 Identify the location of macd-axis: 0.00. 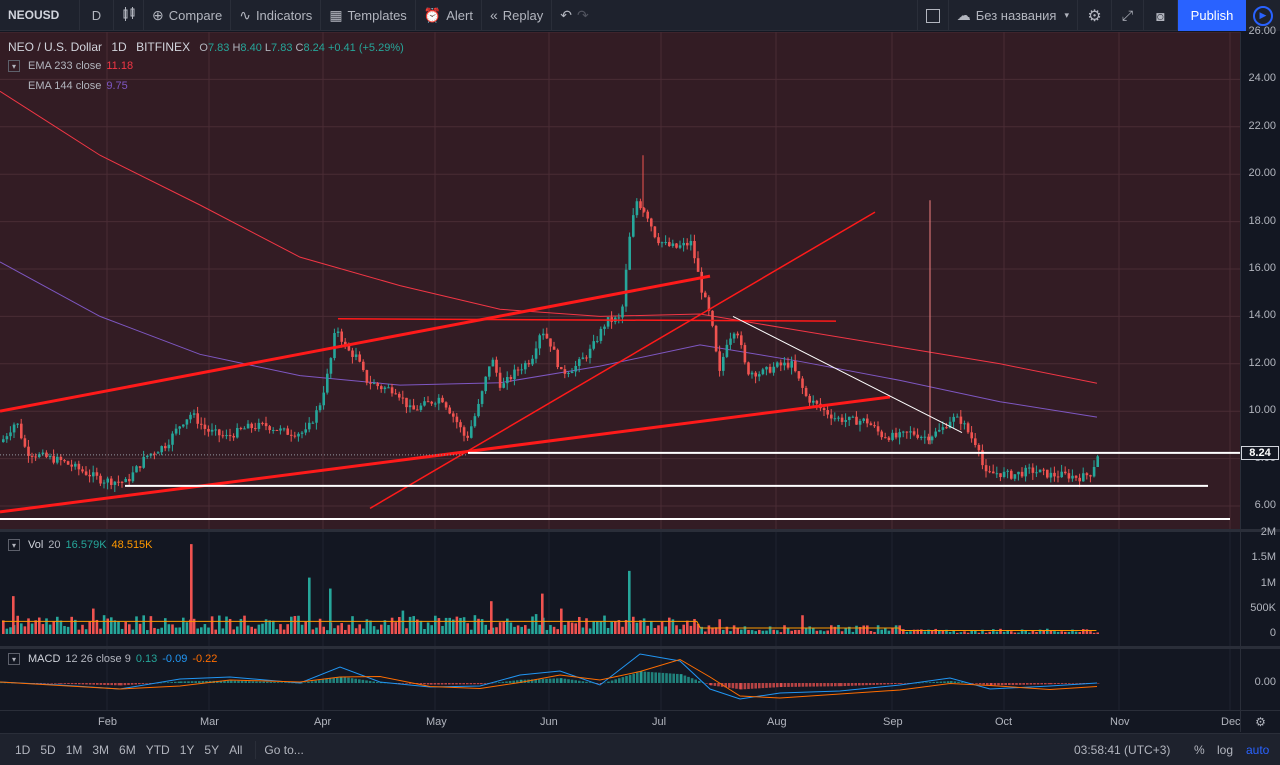
(1260, 679).